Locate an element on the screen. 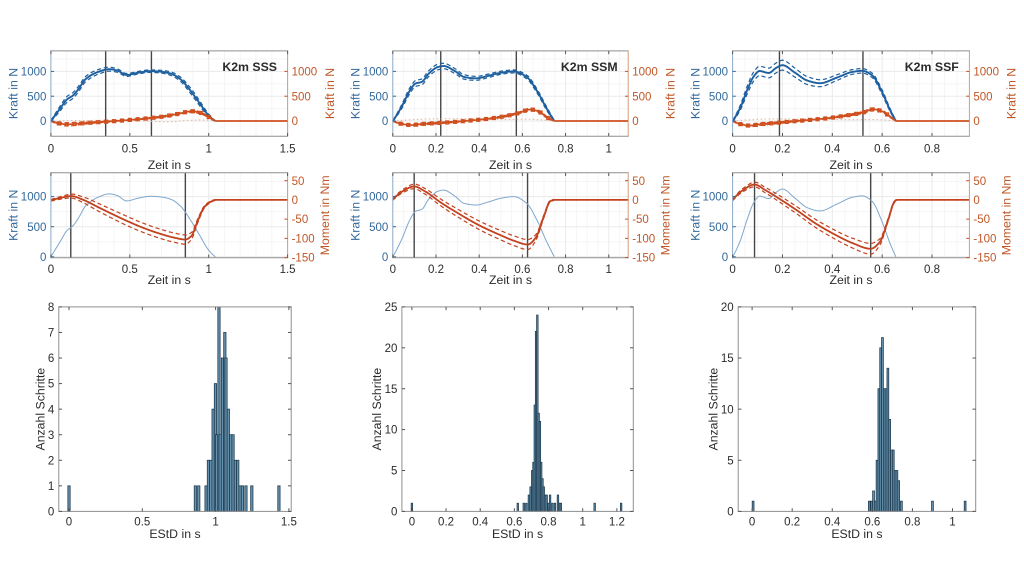 The width and height of the screenshot is (1024, 576). svg-text: -100 is located at coordinates (643, 239).